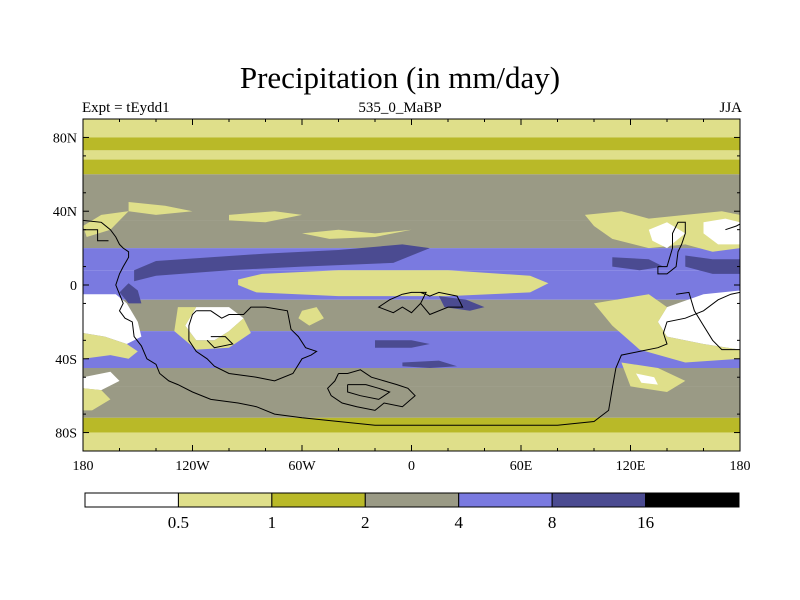 The height and width of the screenshot is (600, 800). What do you see at coordinates (272, 522) in the screenshot?
I see `colorbar-label-1: 1` at bounding box center [272, 522].